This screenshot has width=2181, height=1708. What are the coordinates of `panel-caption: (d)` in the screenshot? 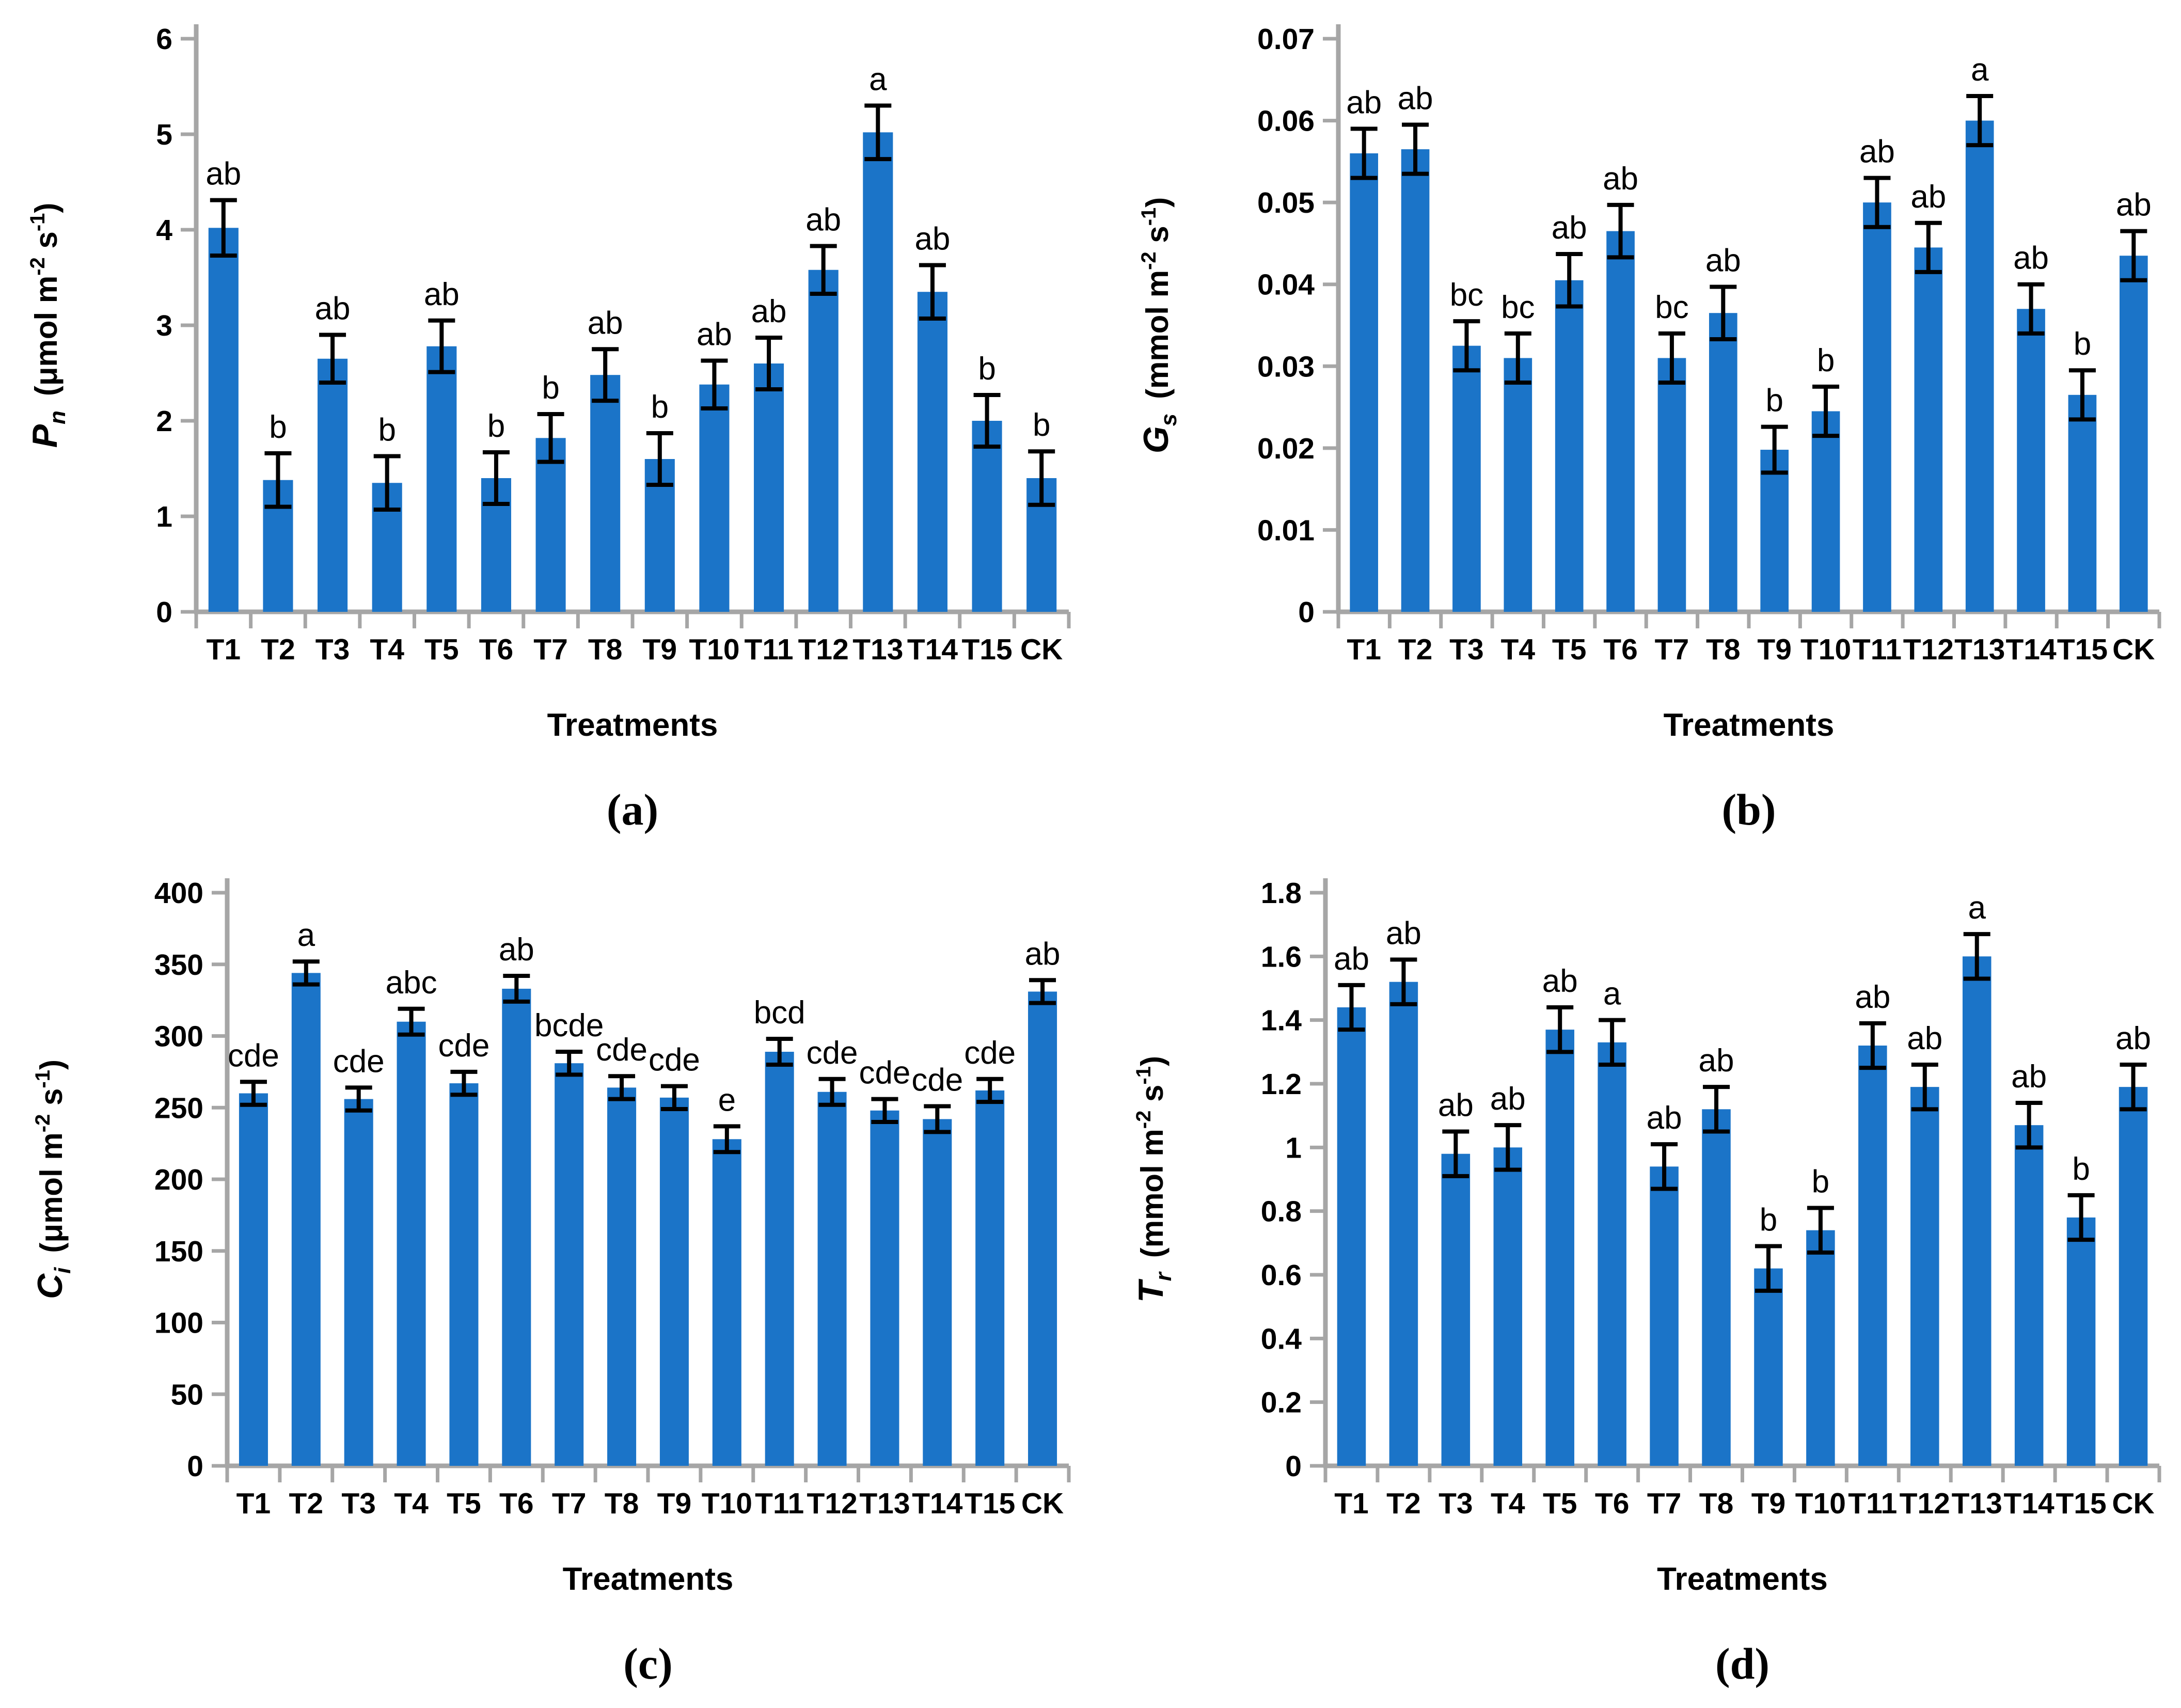 It's located at (1742, 1663).